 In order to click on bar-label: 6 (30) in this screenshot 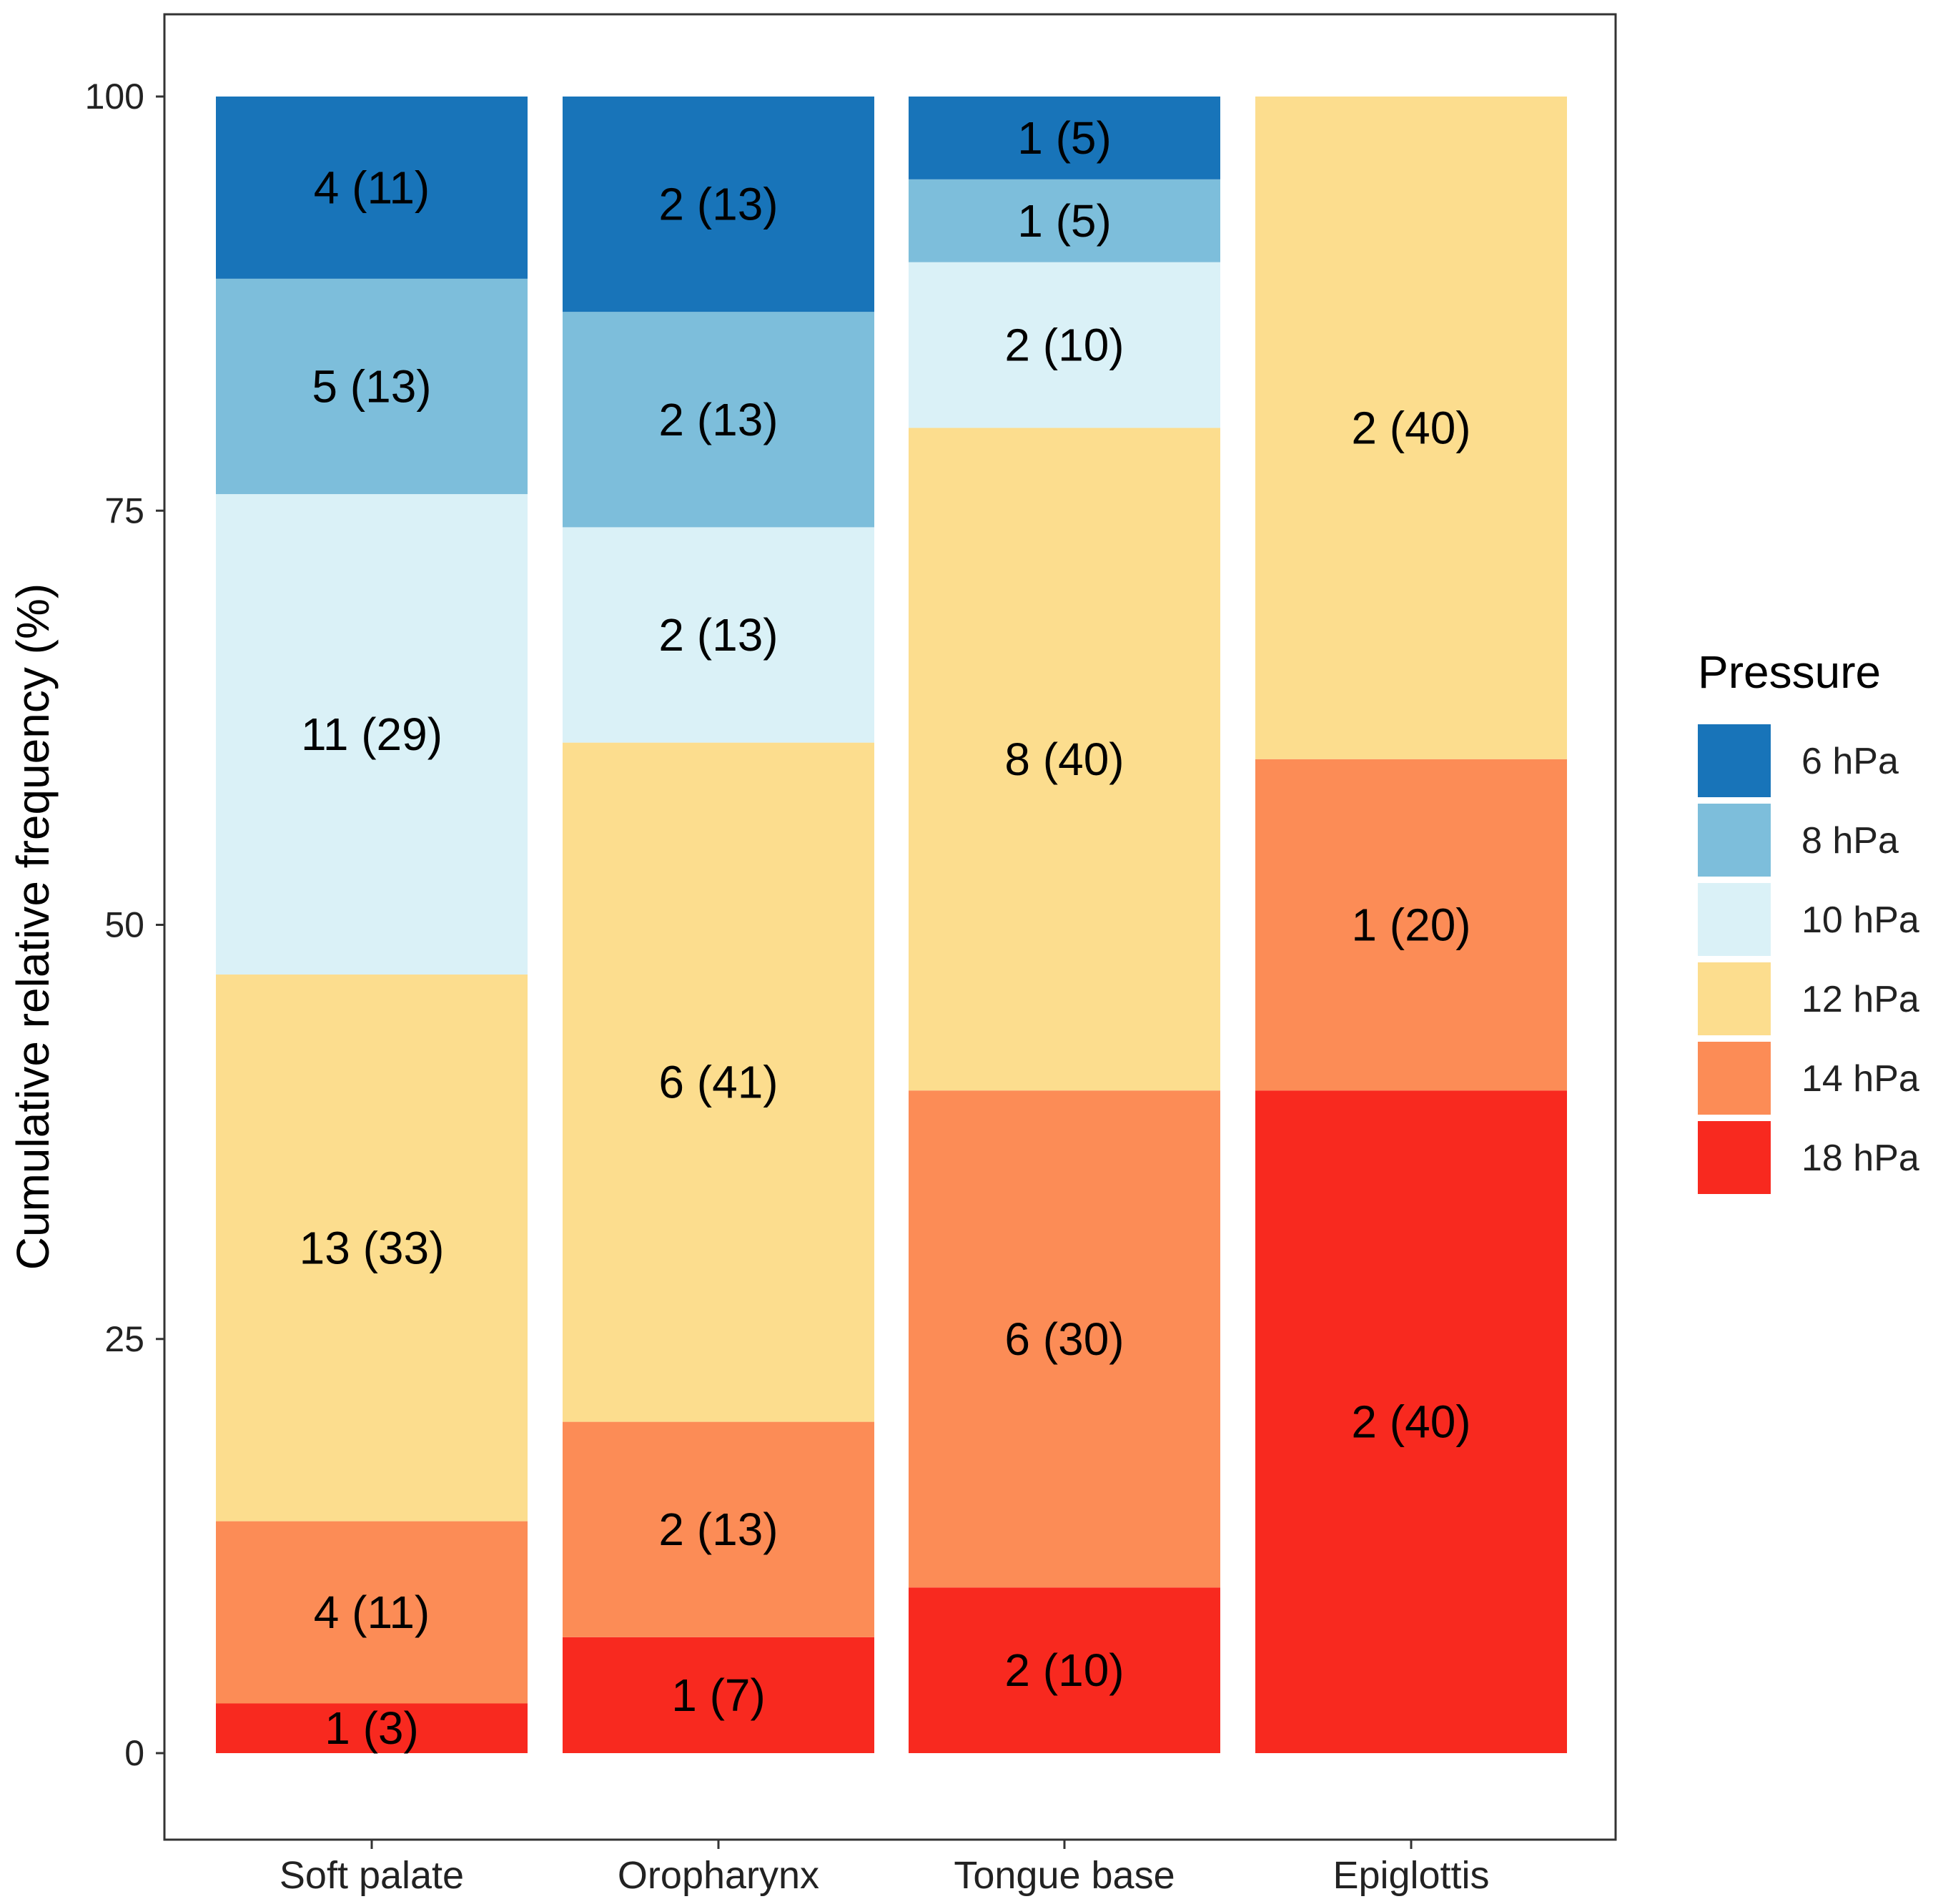, I will do `click(1064, 1339)`.